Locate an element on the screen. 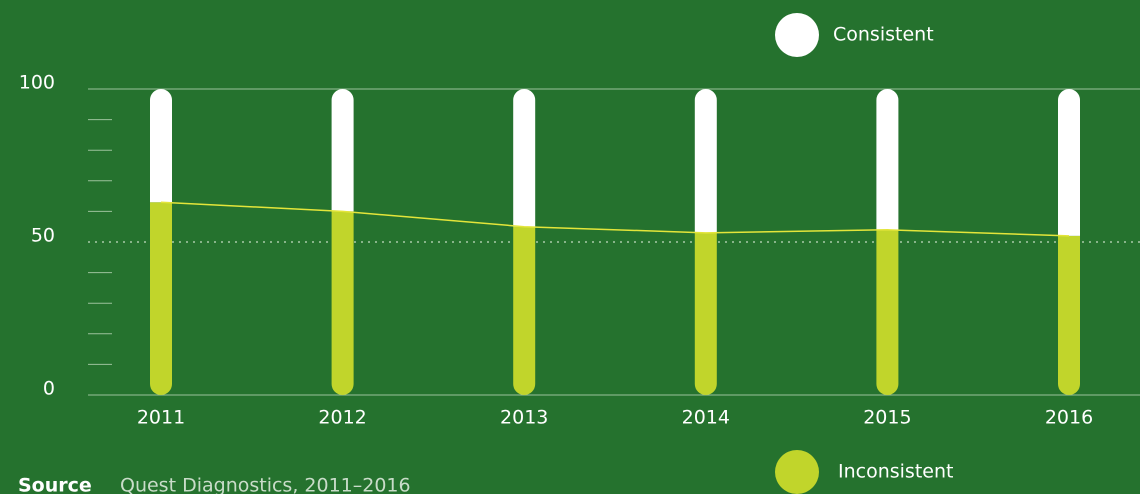  x-tick-label: 2011 is located at coordinates (161, 418).